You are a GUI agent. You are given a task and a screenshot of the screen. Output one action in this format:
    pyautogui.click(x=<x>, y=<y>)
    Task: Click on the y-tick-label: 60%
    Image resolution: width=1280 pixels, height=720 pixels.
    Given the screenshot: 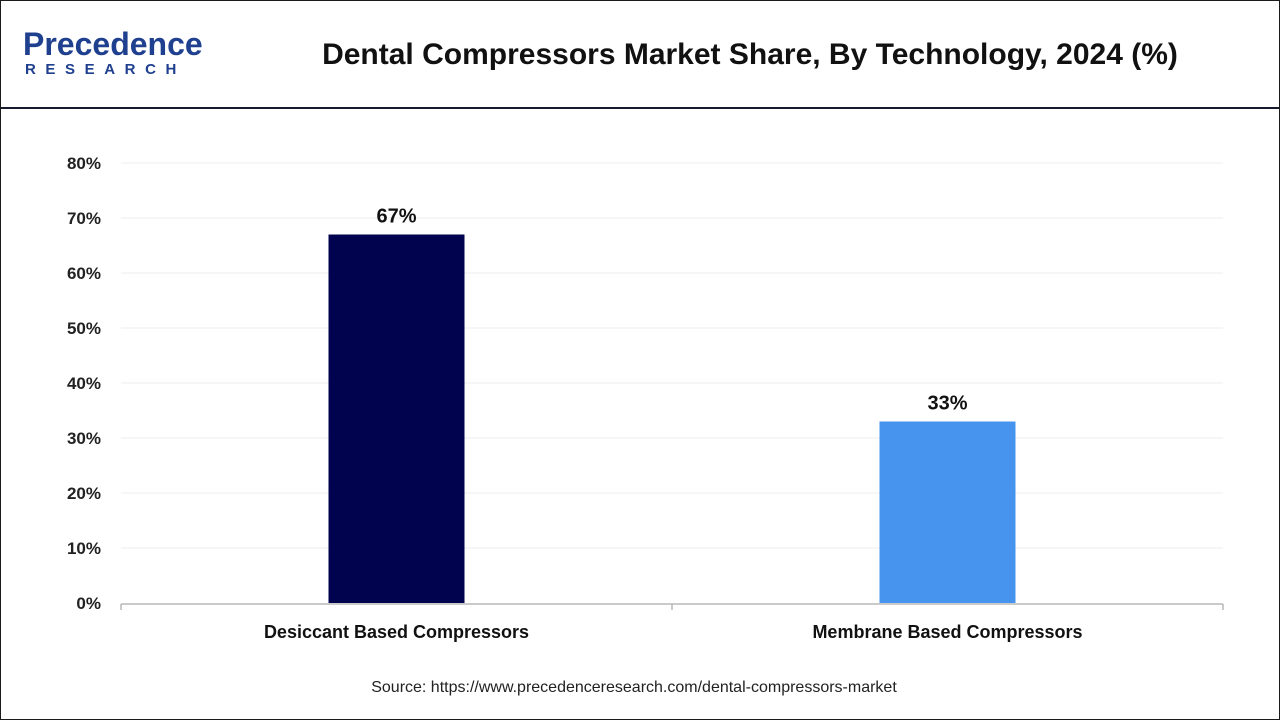 What is the action you would take?
    pyautogui.click(x=84, y=273)
    